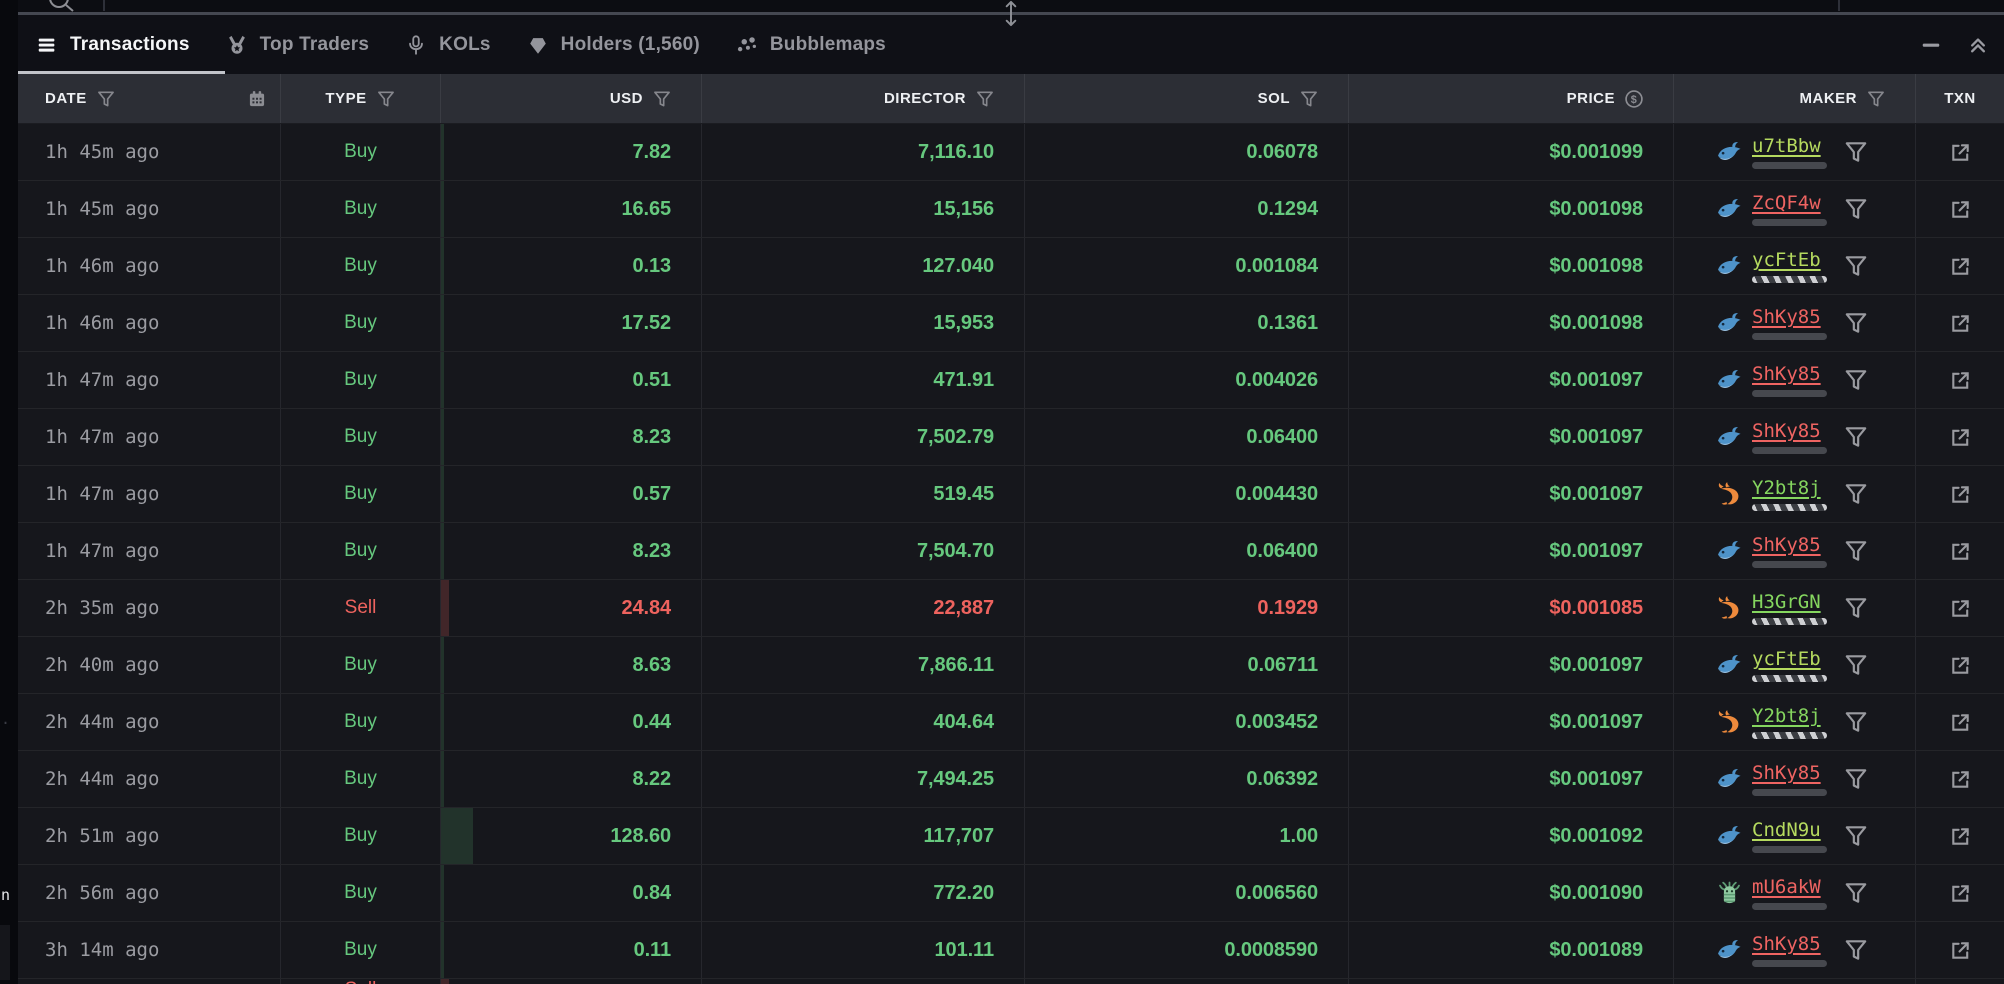  What do you see at coordinates (447, 44) in the screenshot?
I see `tab-kols: KOLs` at bounding box center [447, 44].